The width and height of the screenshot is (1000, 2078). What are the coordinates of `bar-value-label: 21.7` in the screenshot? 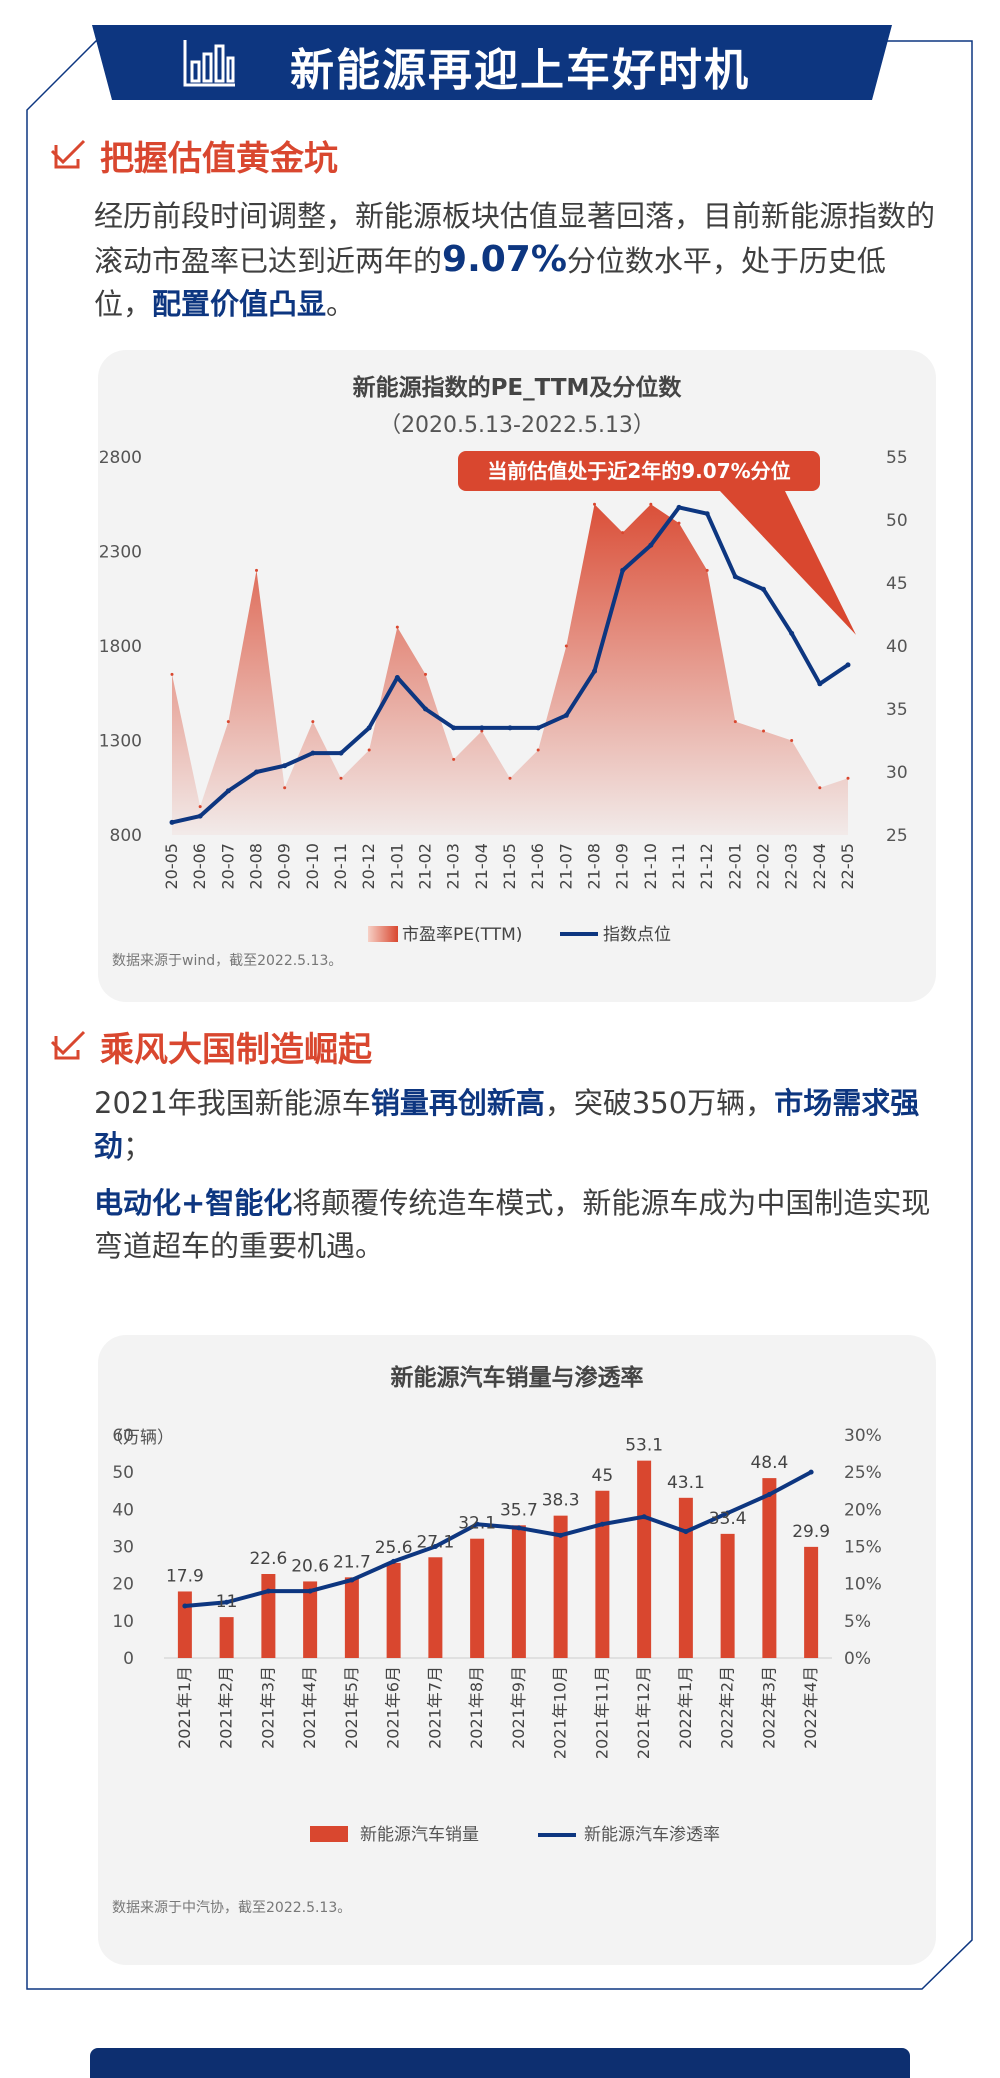 It's located at (352, 1562).